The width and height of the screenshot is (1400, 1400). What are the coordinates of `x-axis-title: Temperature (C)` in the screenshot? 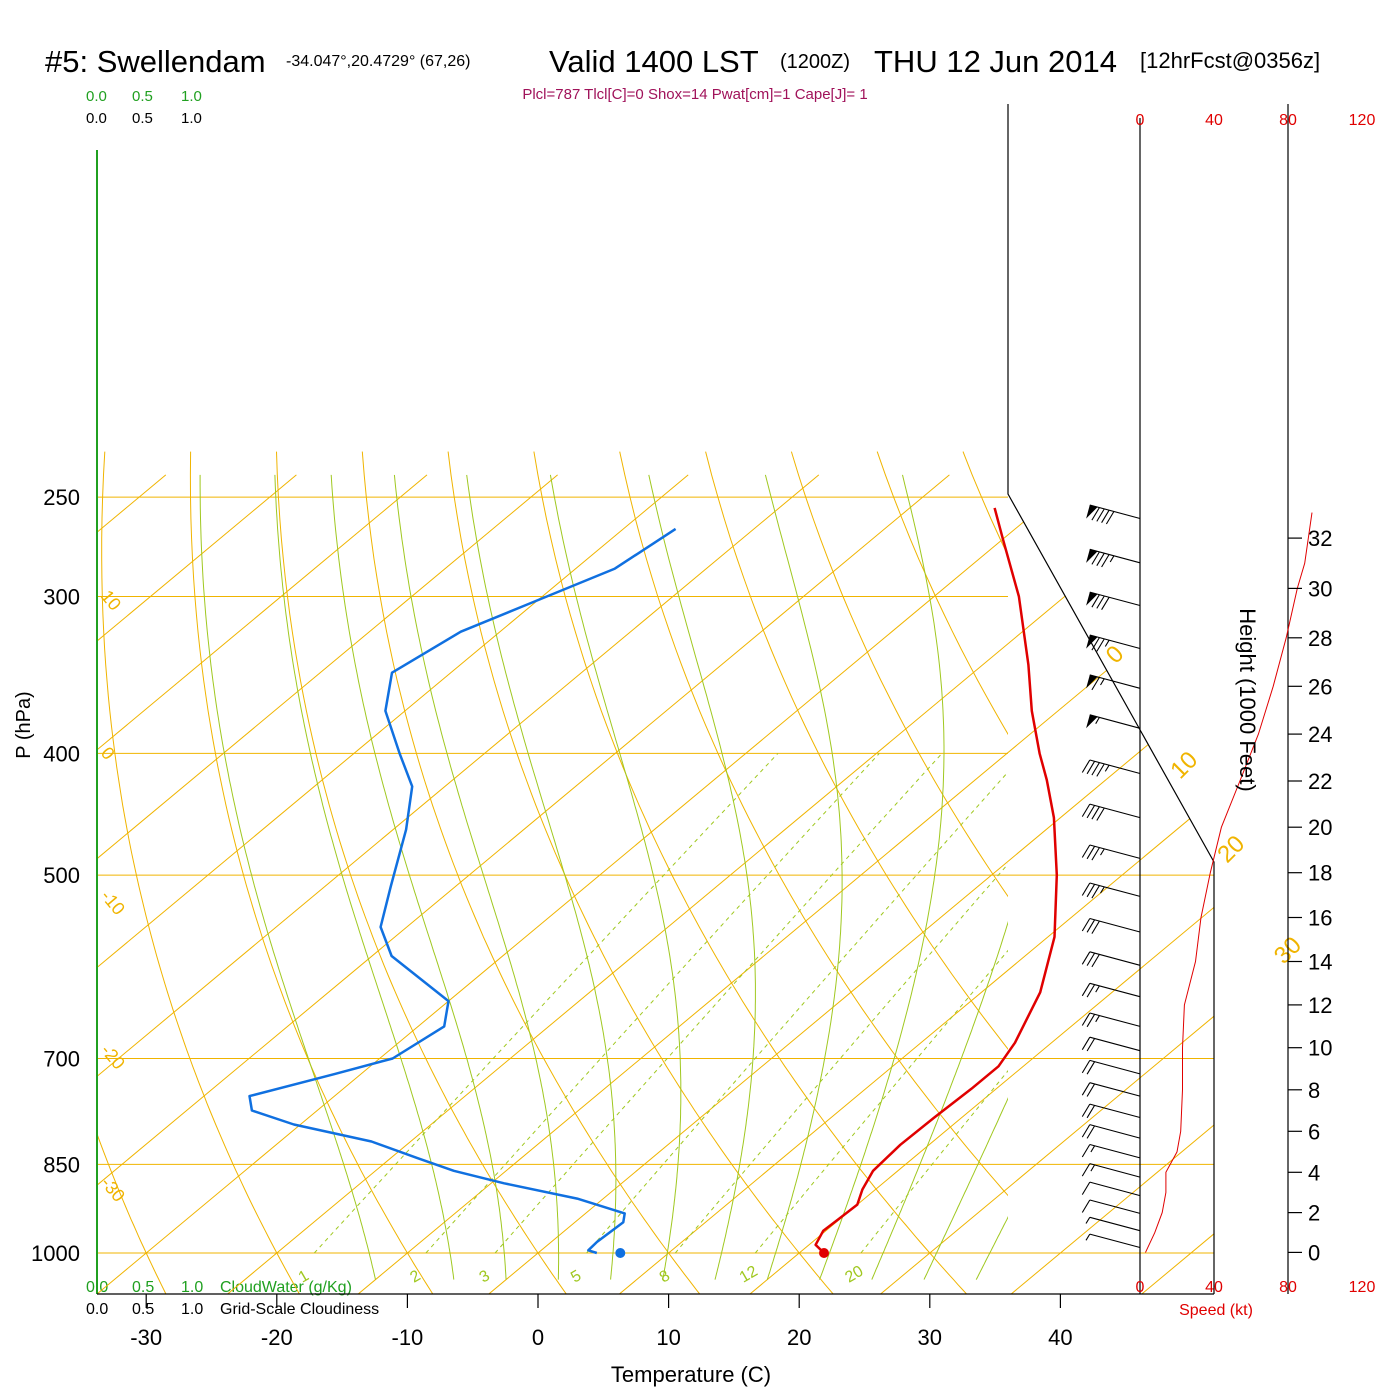 It's located at (691, 1374).